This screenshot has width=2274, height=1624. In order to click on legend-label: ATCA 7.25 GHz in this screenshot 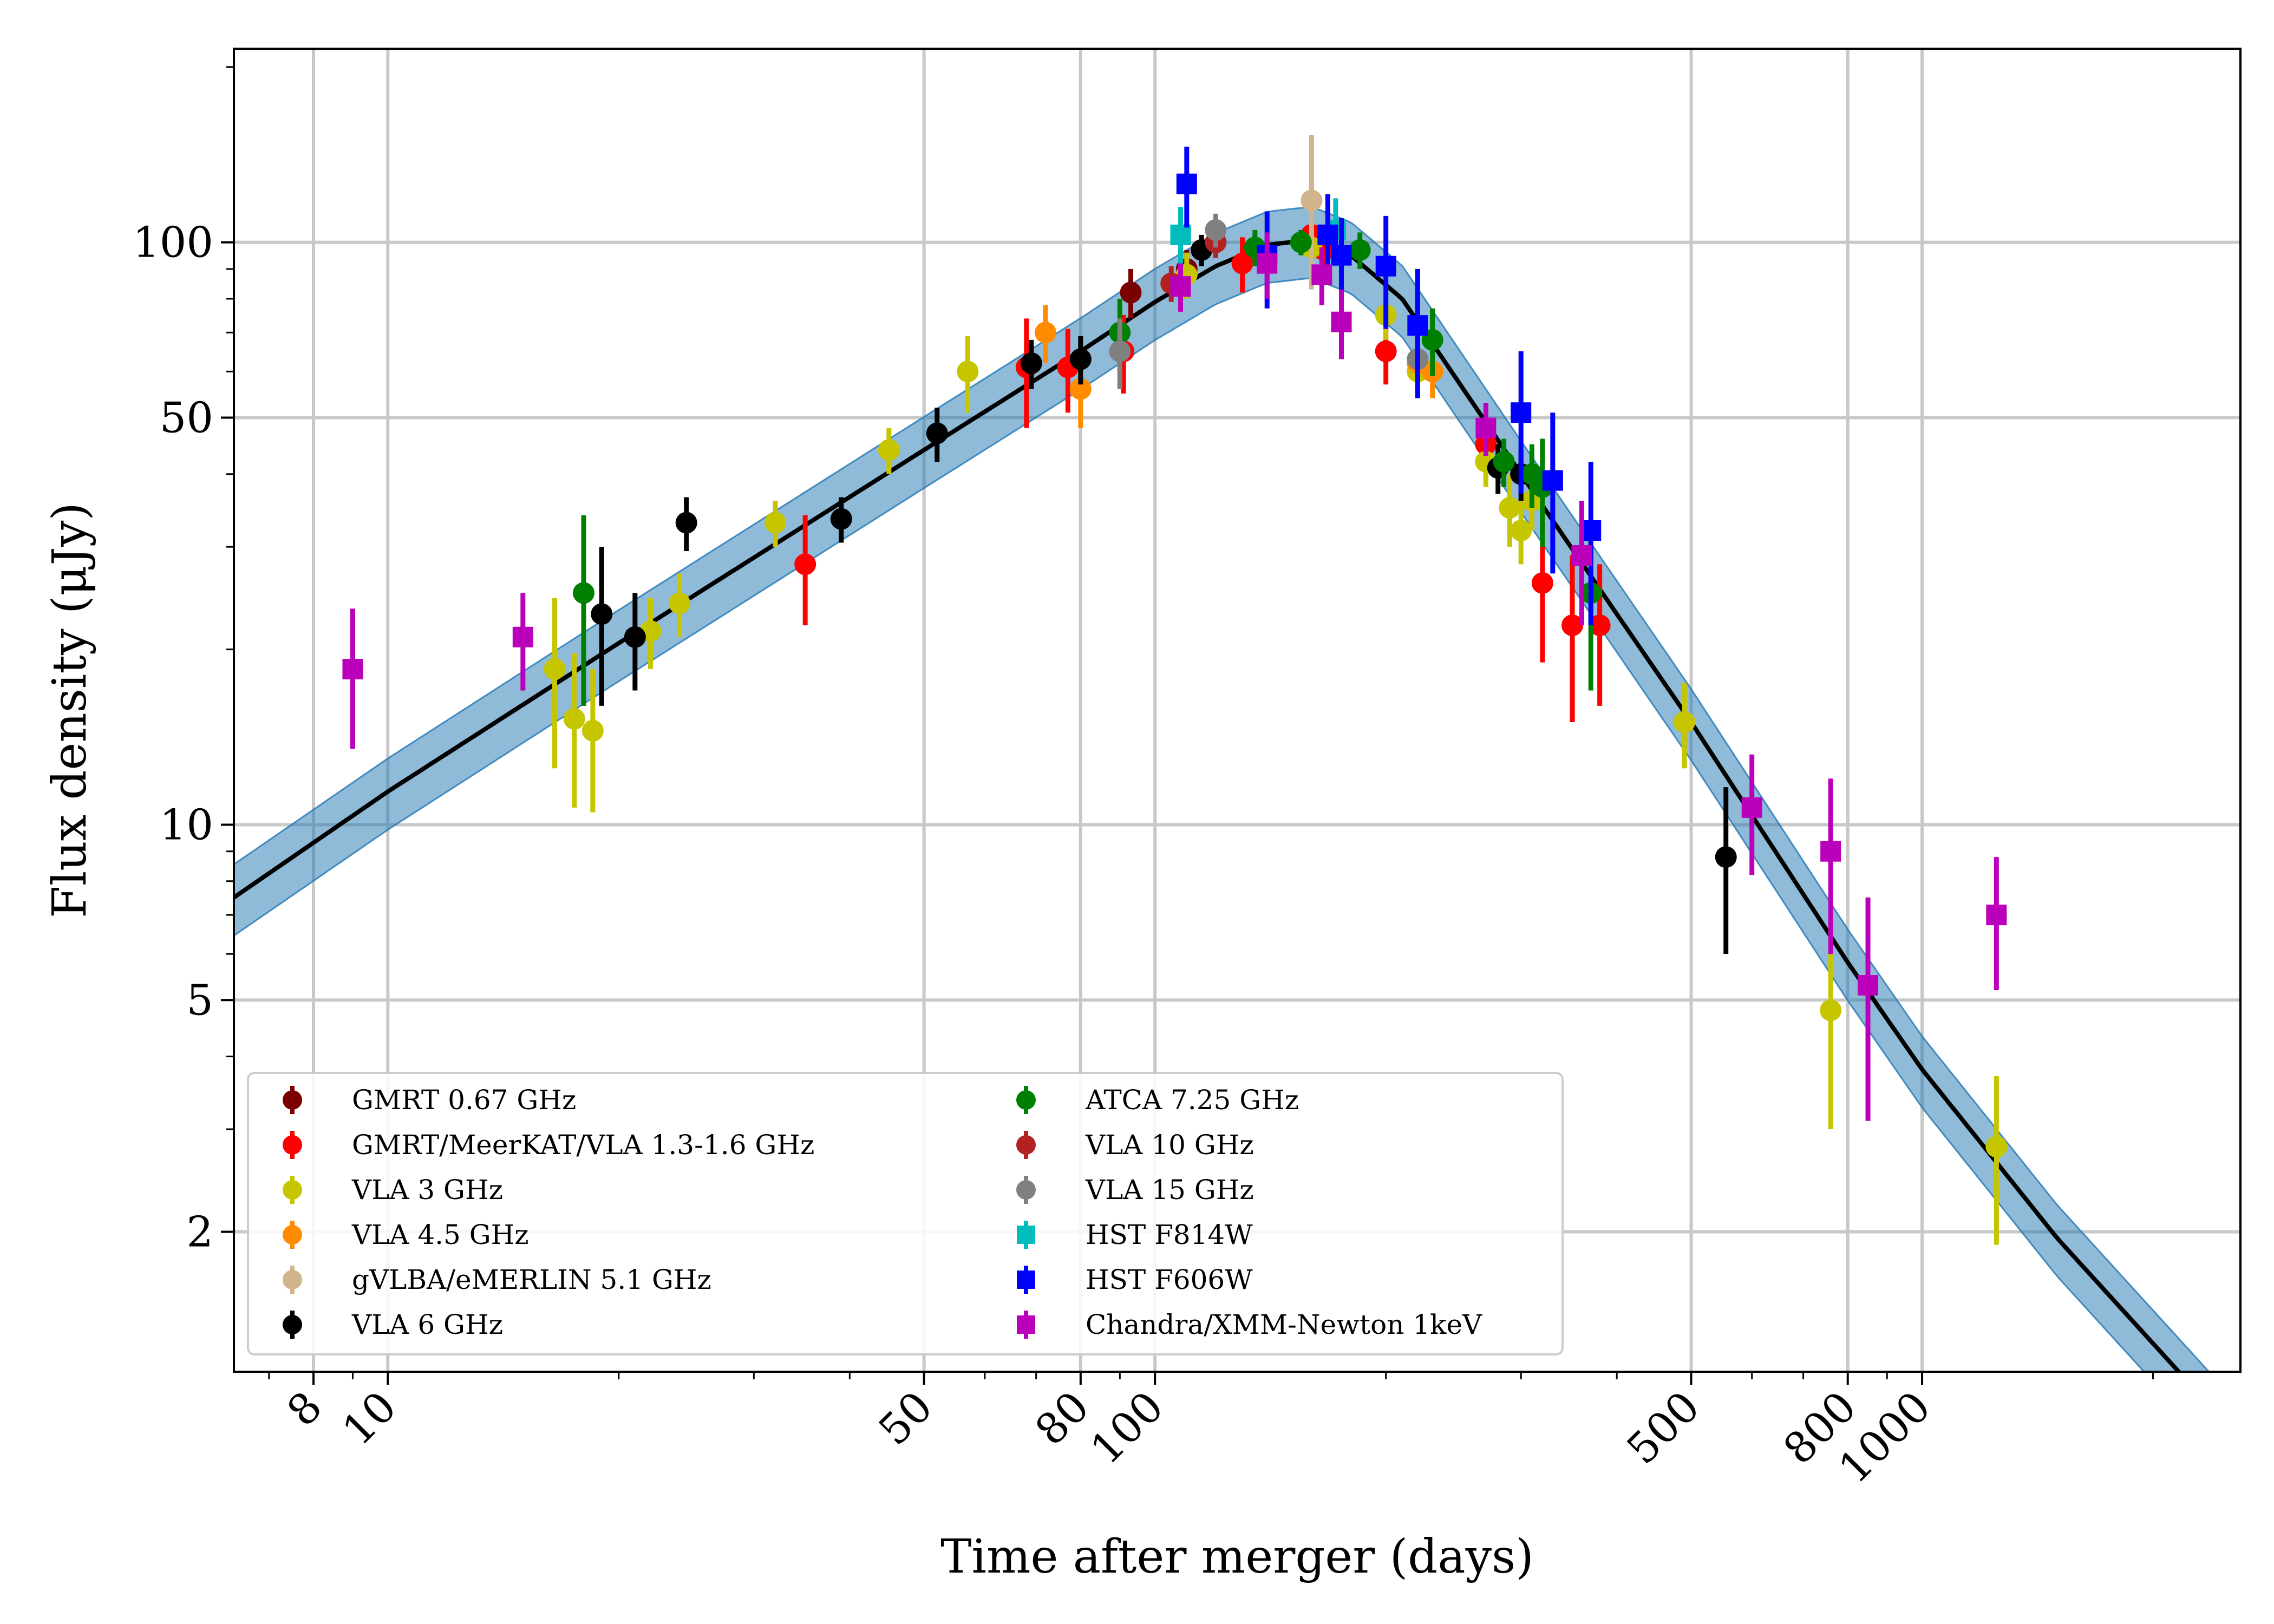, I will do `click(1192, 1100)`.